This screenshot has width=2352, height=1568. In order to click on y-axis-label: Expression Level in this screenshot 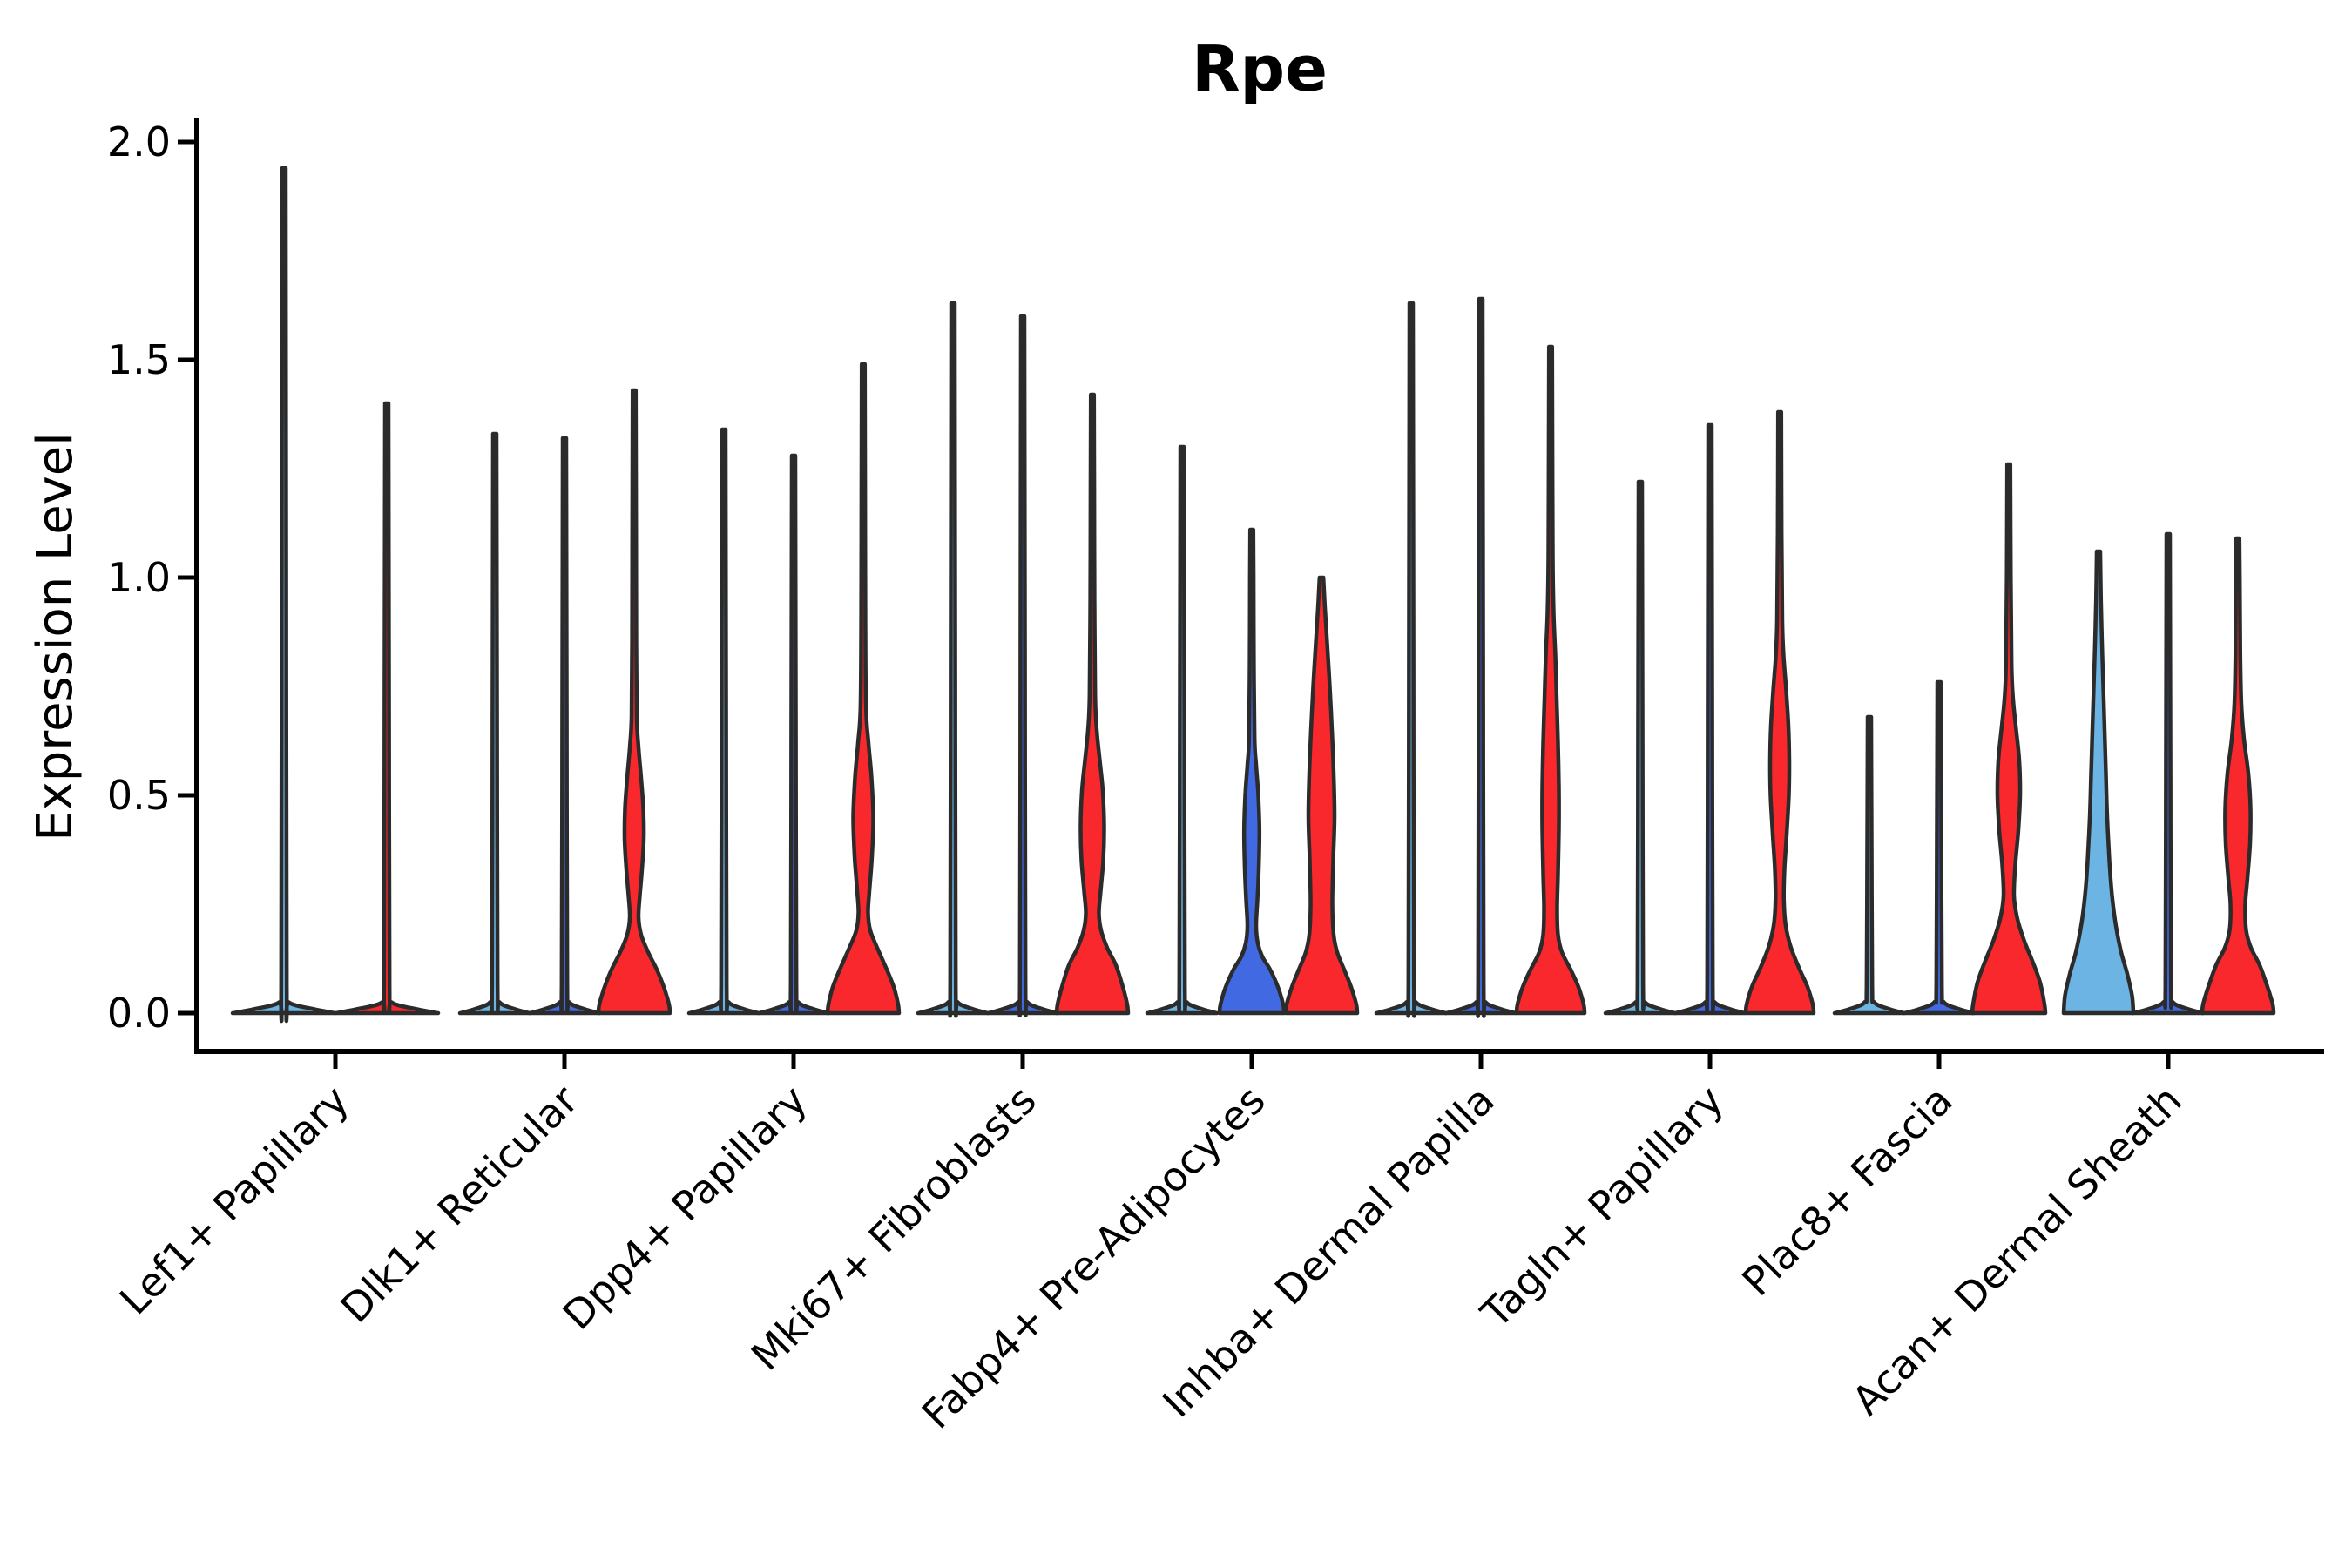, I will do `click(56, 636)`.